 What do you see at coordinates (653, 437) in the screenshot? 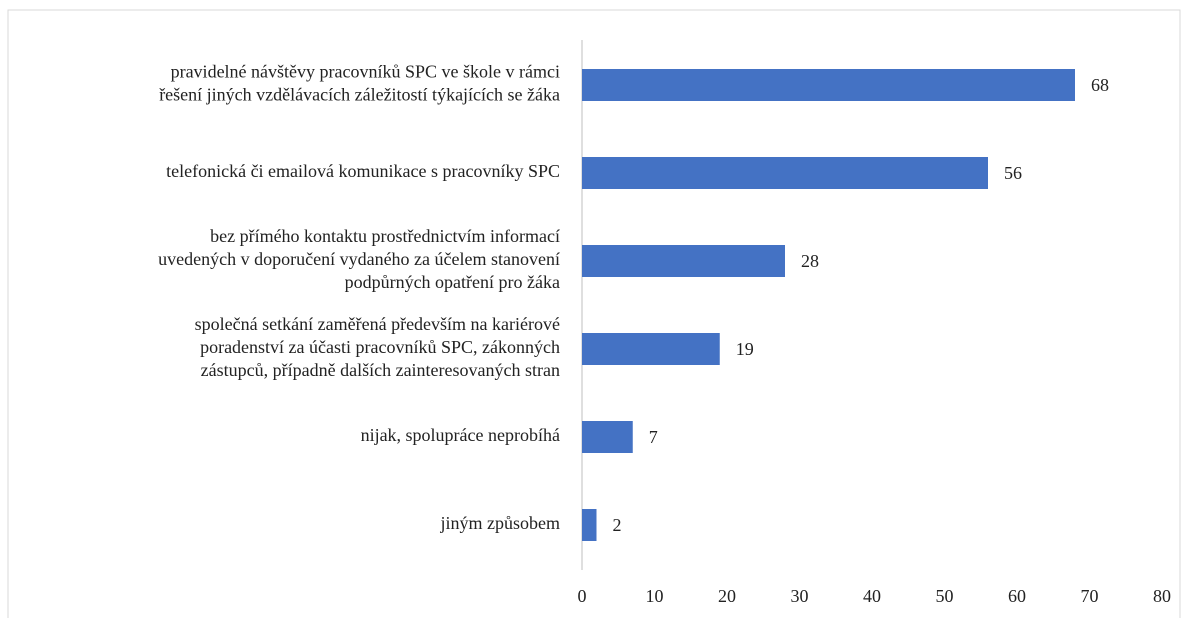
I see `data-label: 7` at bounding box center [653, 437].